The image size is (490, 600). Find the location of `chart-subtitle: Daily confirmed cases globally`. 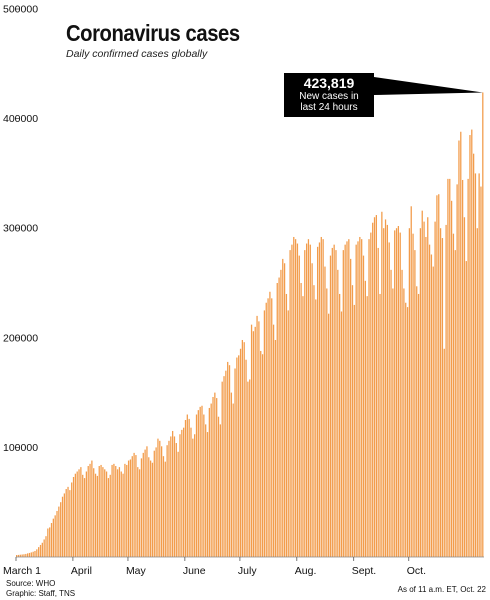

chart-subtitle: Daily confirmed cases globally is located at coordinates (137, 54).